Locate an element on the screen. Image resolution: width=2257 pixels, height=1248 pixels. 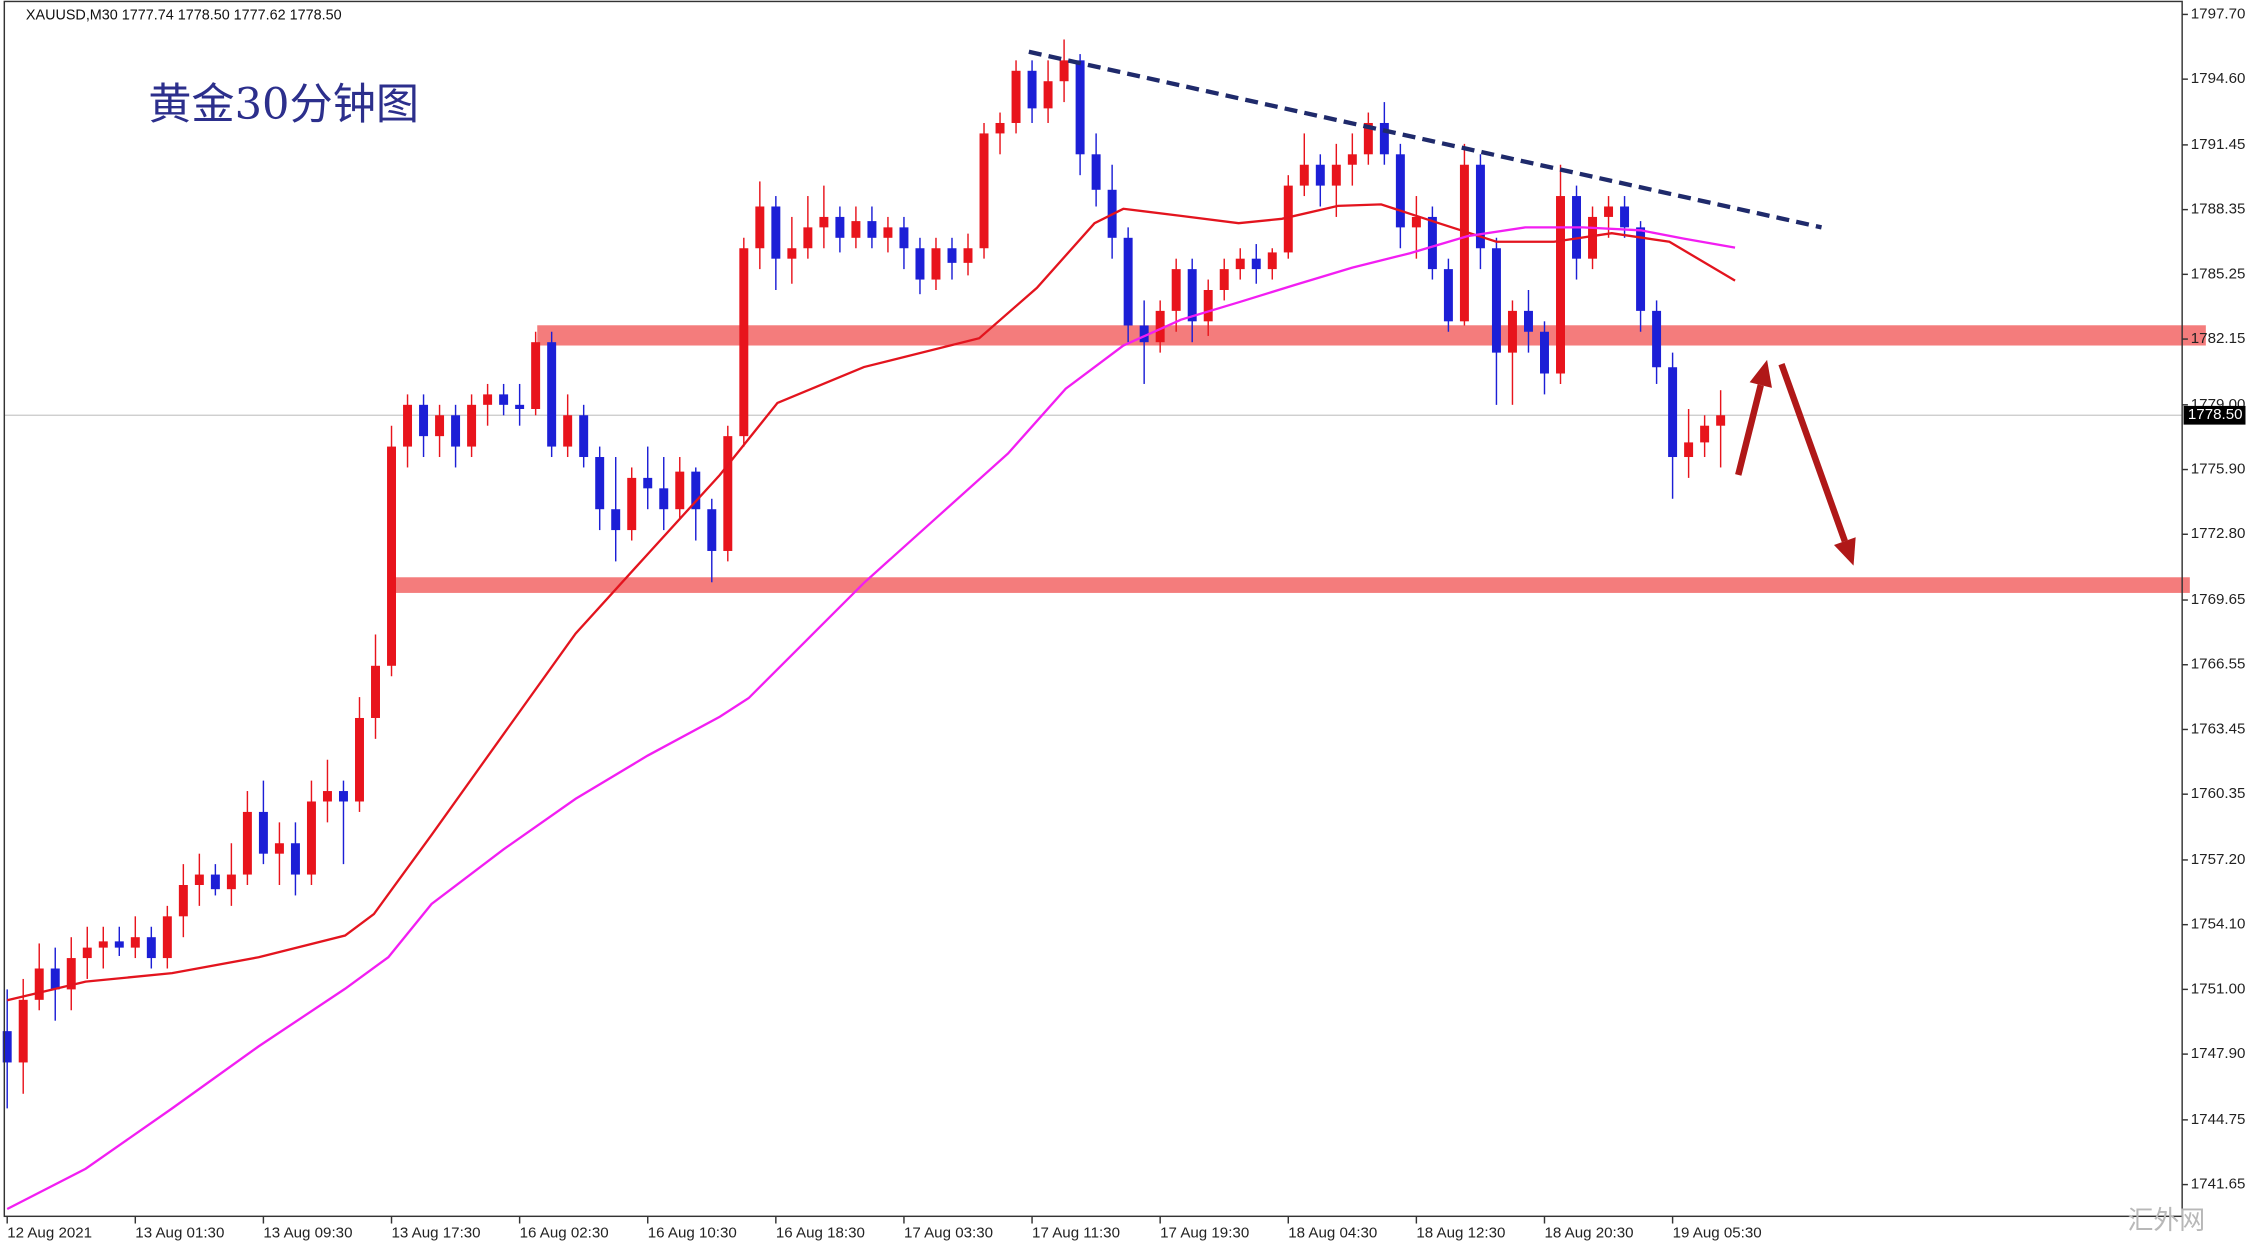
trendline is located at coordinates (1425, 139).